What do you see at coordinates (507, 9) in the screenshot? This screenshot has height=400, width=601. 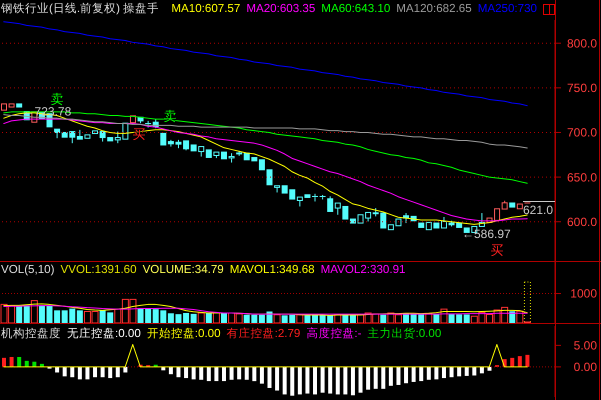 I see `text: MA250:730` at bounding box center [507, 9].